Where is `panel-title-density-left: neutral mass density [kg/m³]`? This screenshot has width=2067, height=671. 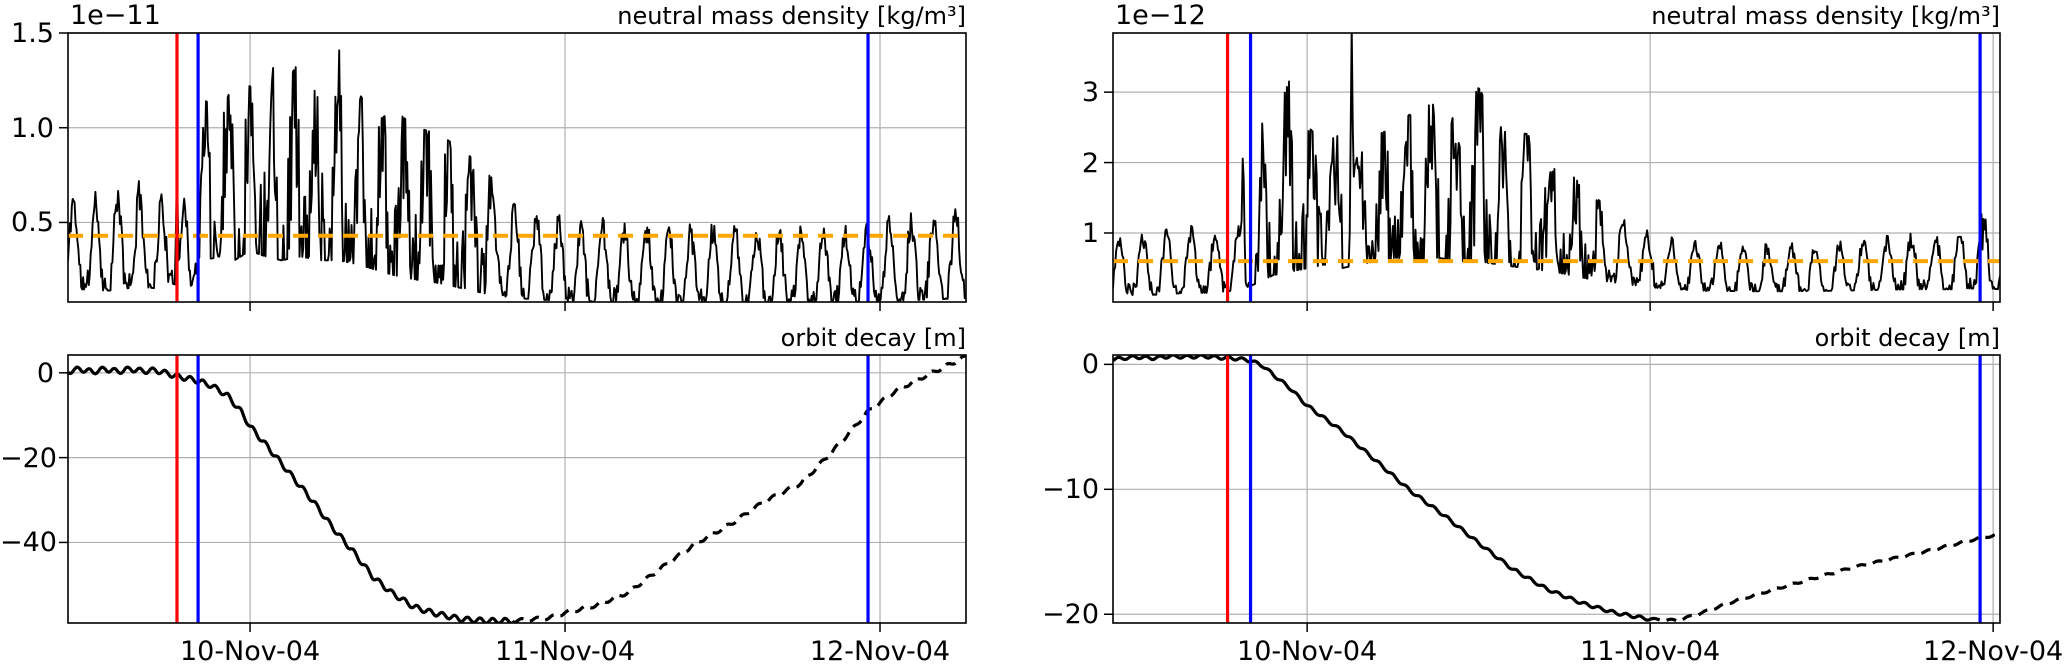 panel-title-density-left: neutral mass density [kg/m³] is located at coordinates (791, 16).